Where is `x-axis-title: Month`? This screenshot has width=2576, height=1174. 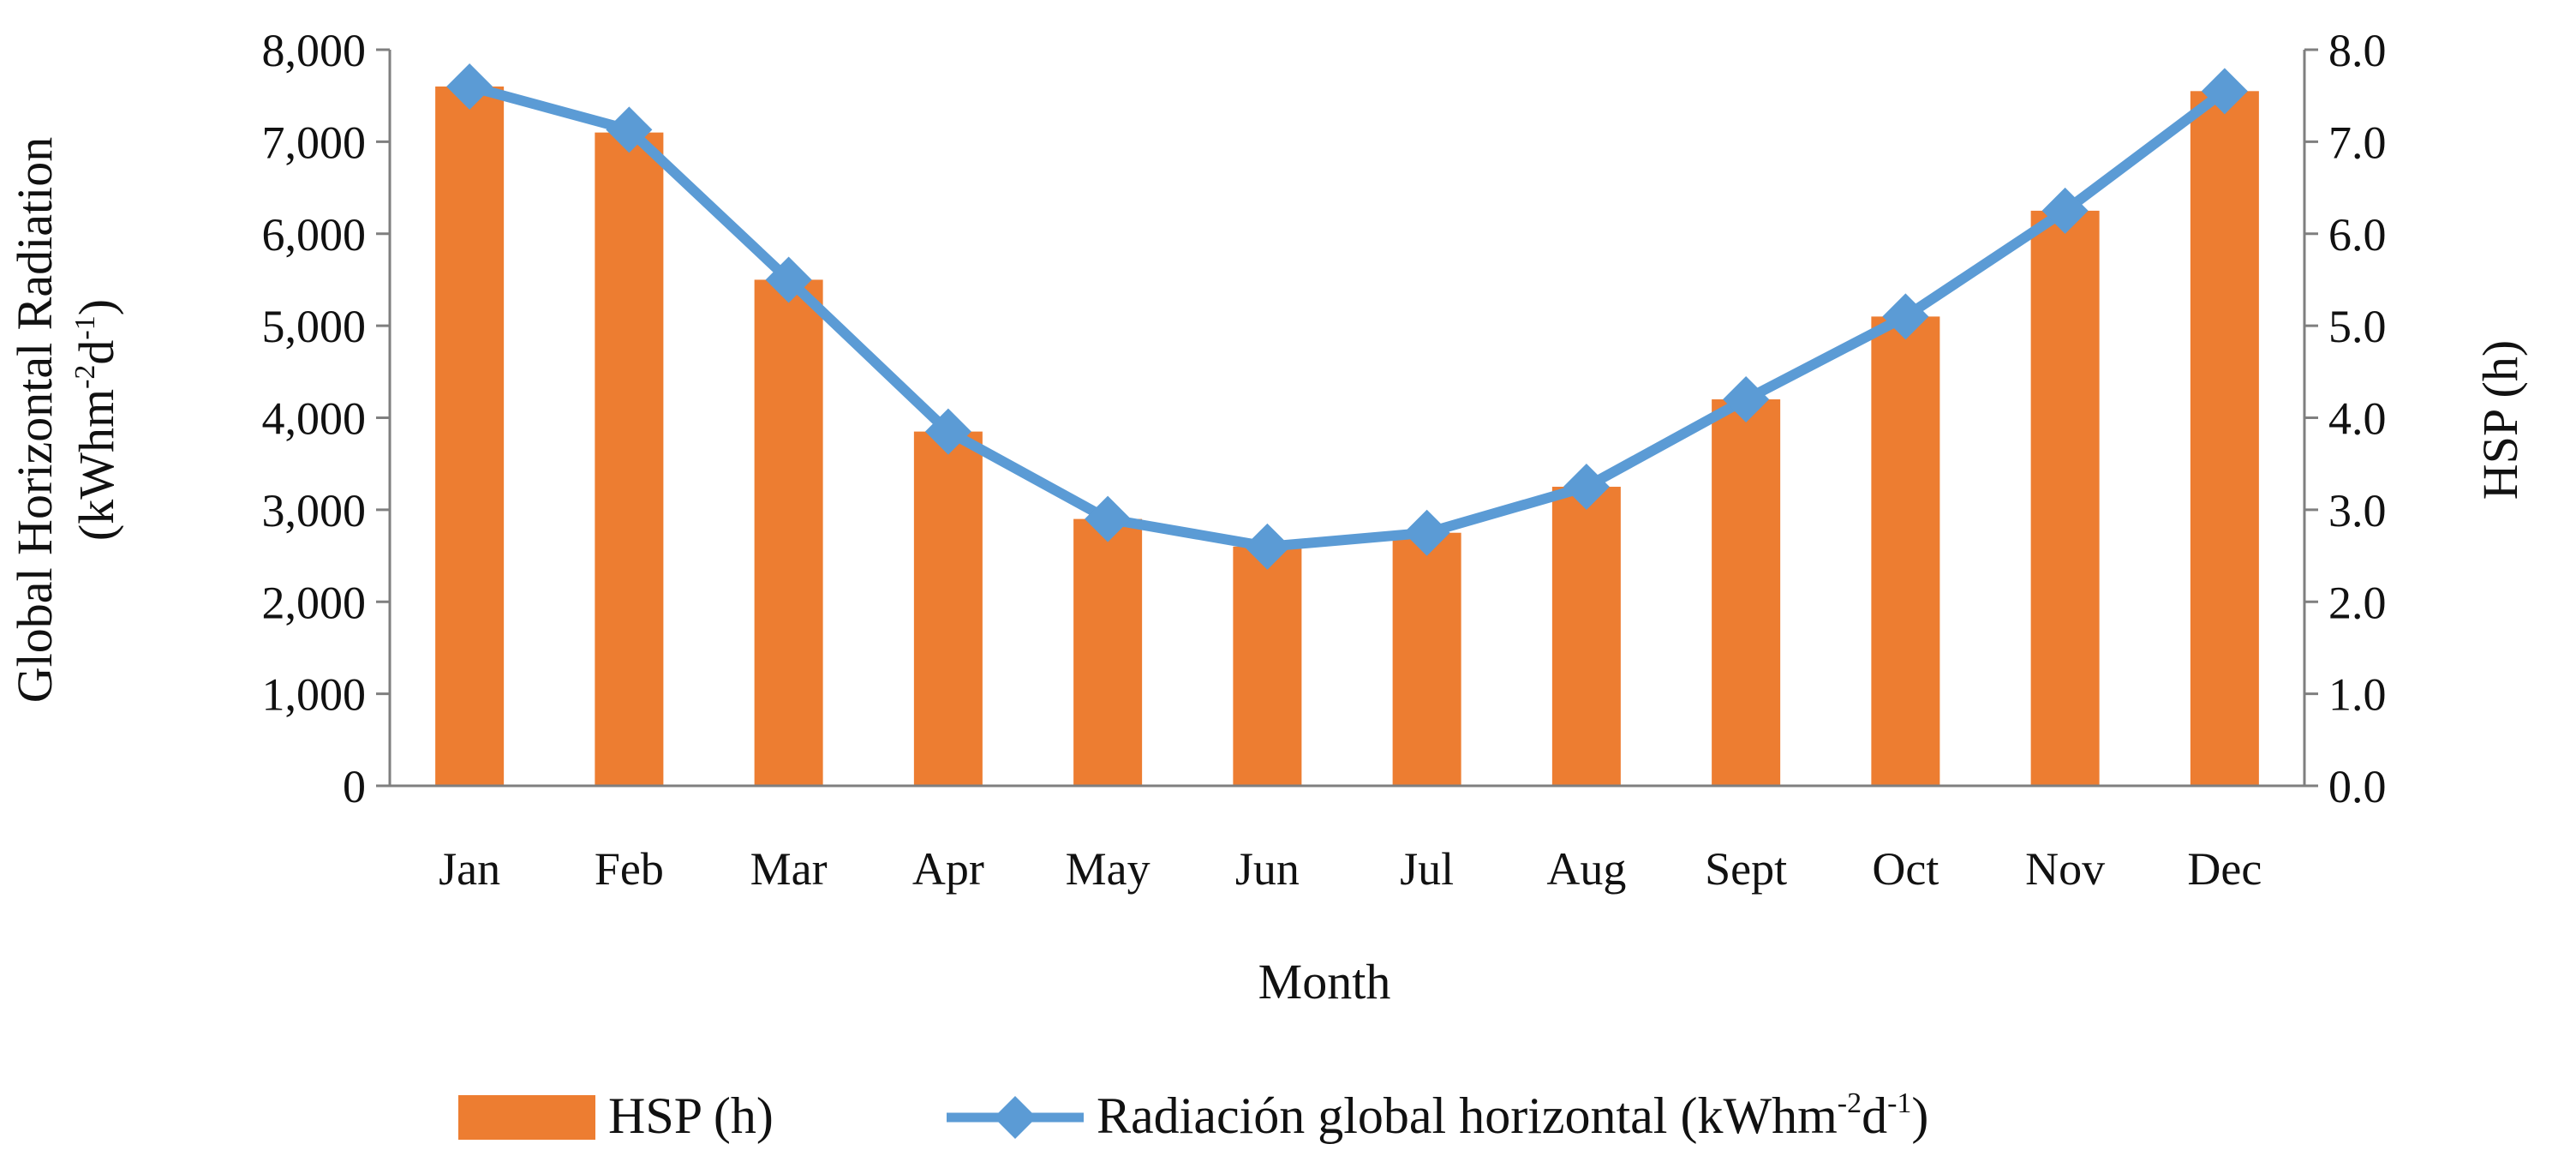 x-axis-title: Month is located at coordinates (1324, 981).